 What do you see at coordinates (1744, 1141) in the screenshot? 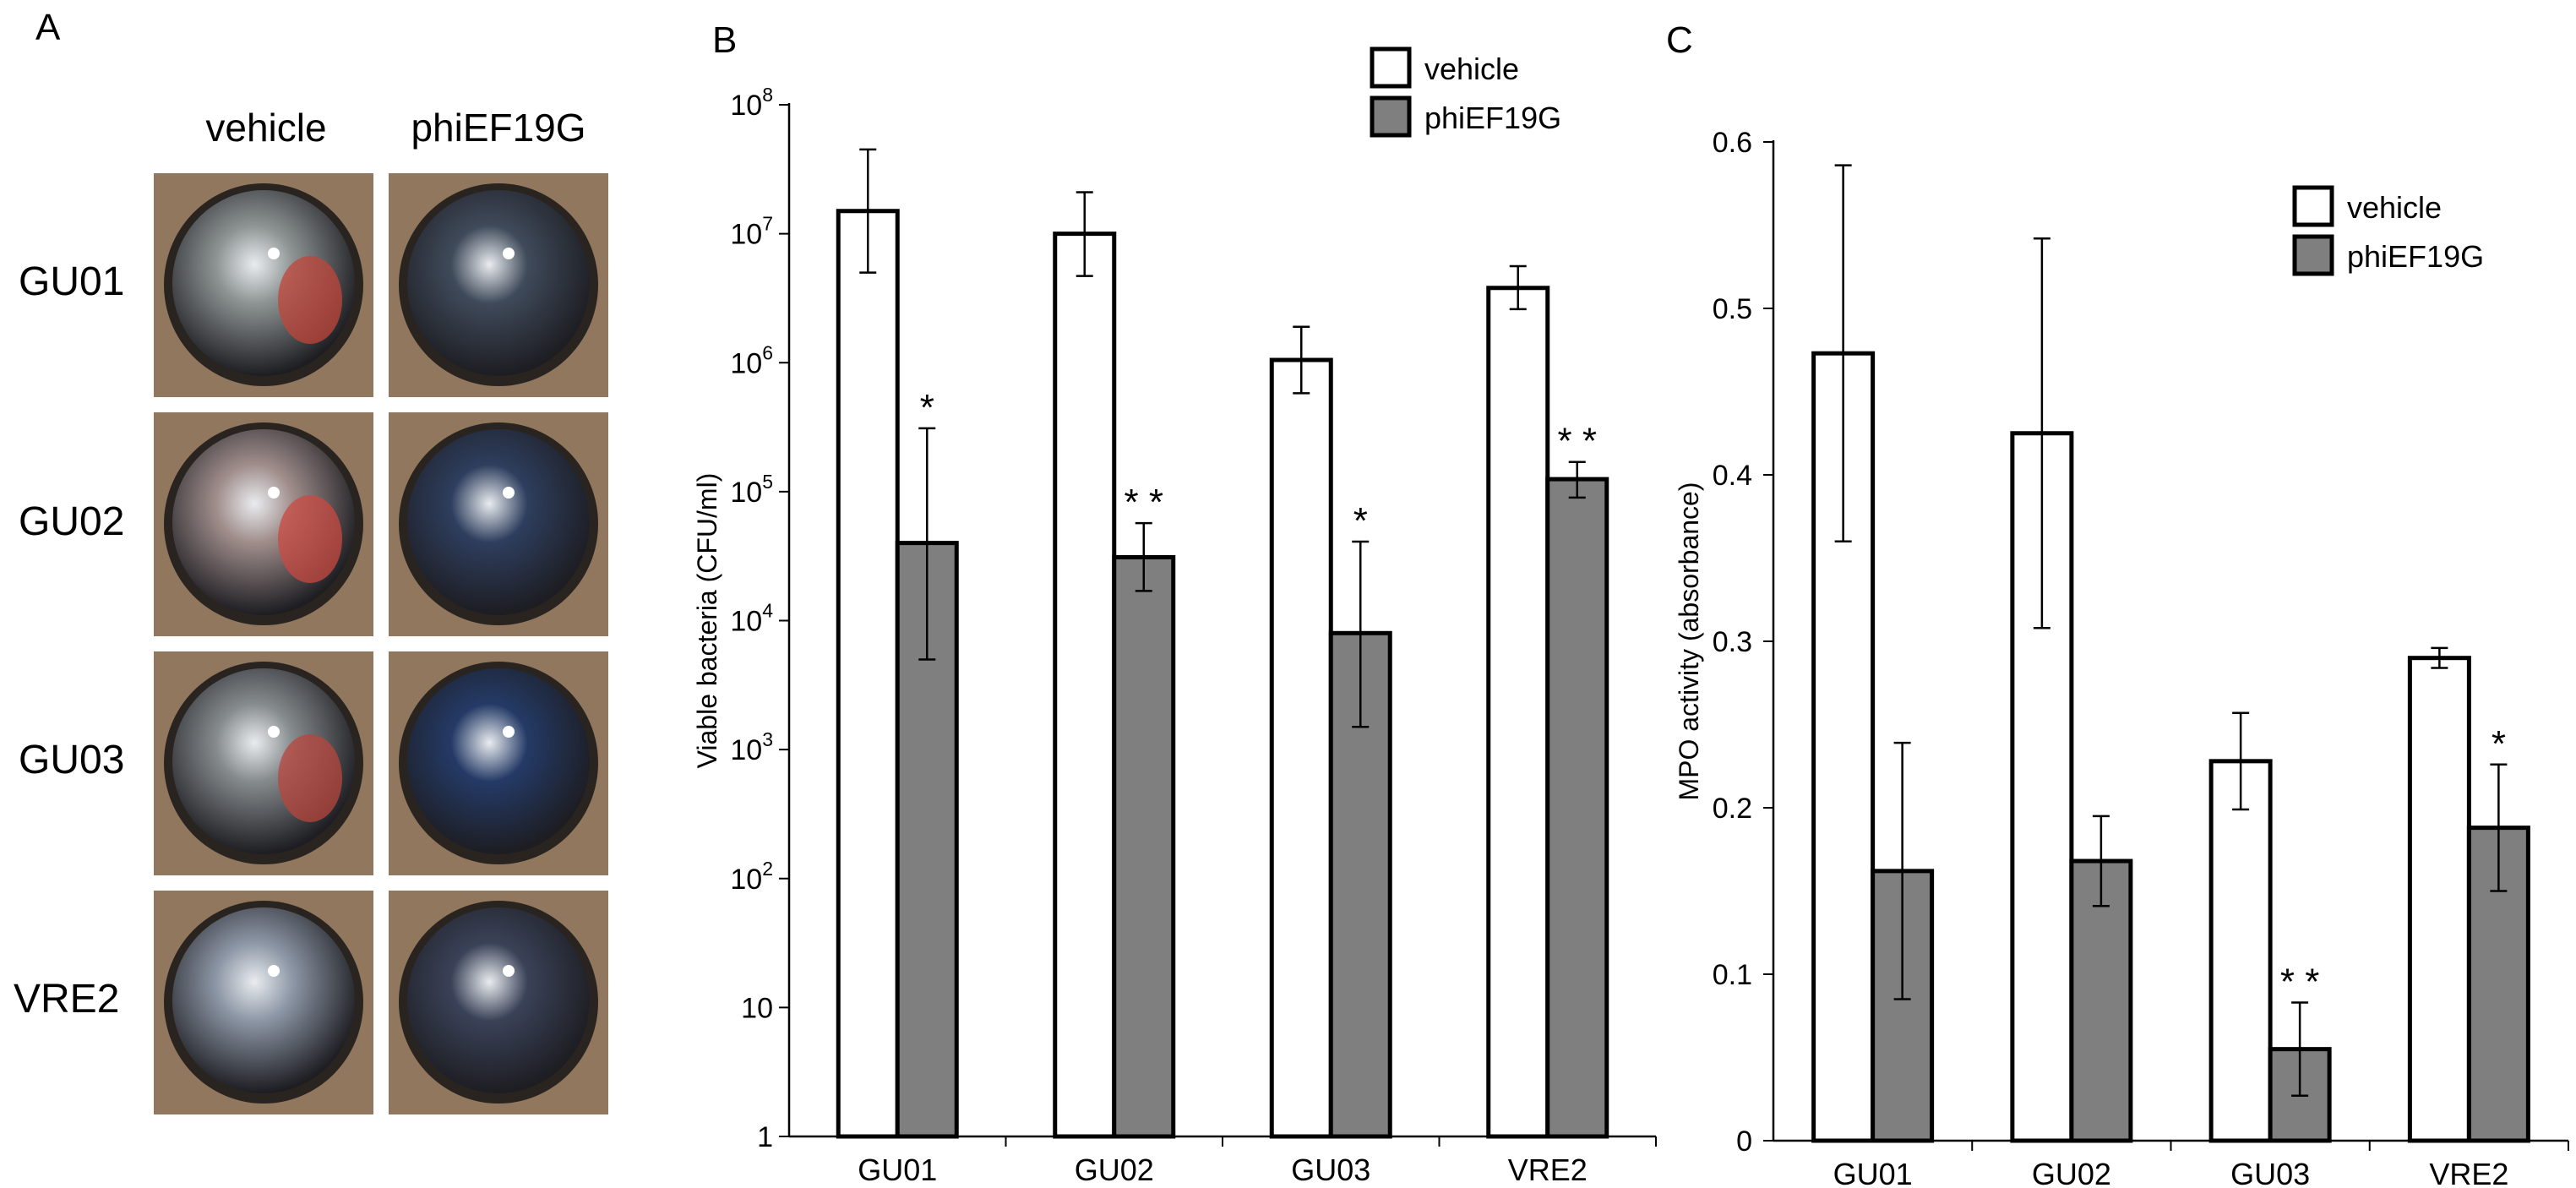
I see `y-tick-label: 0` at bounding box center [1744, 1141].